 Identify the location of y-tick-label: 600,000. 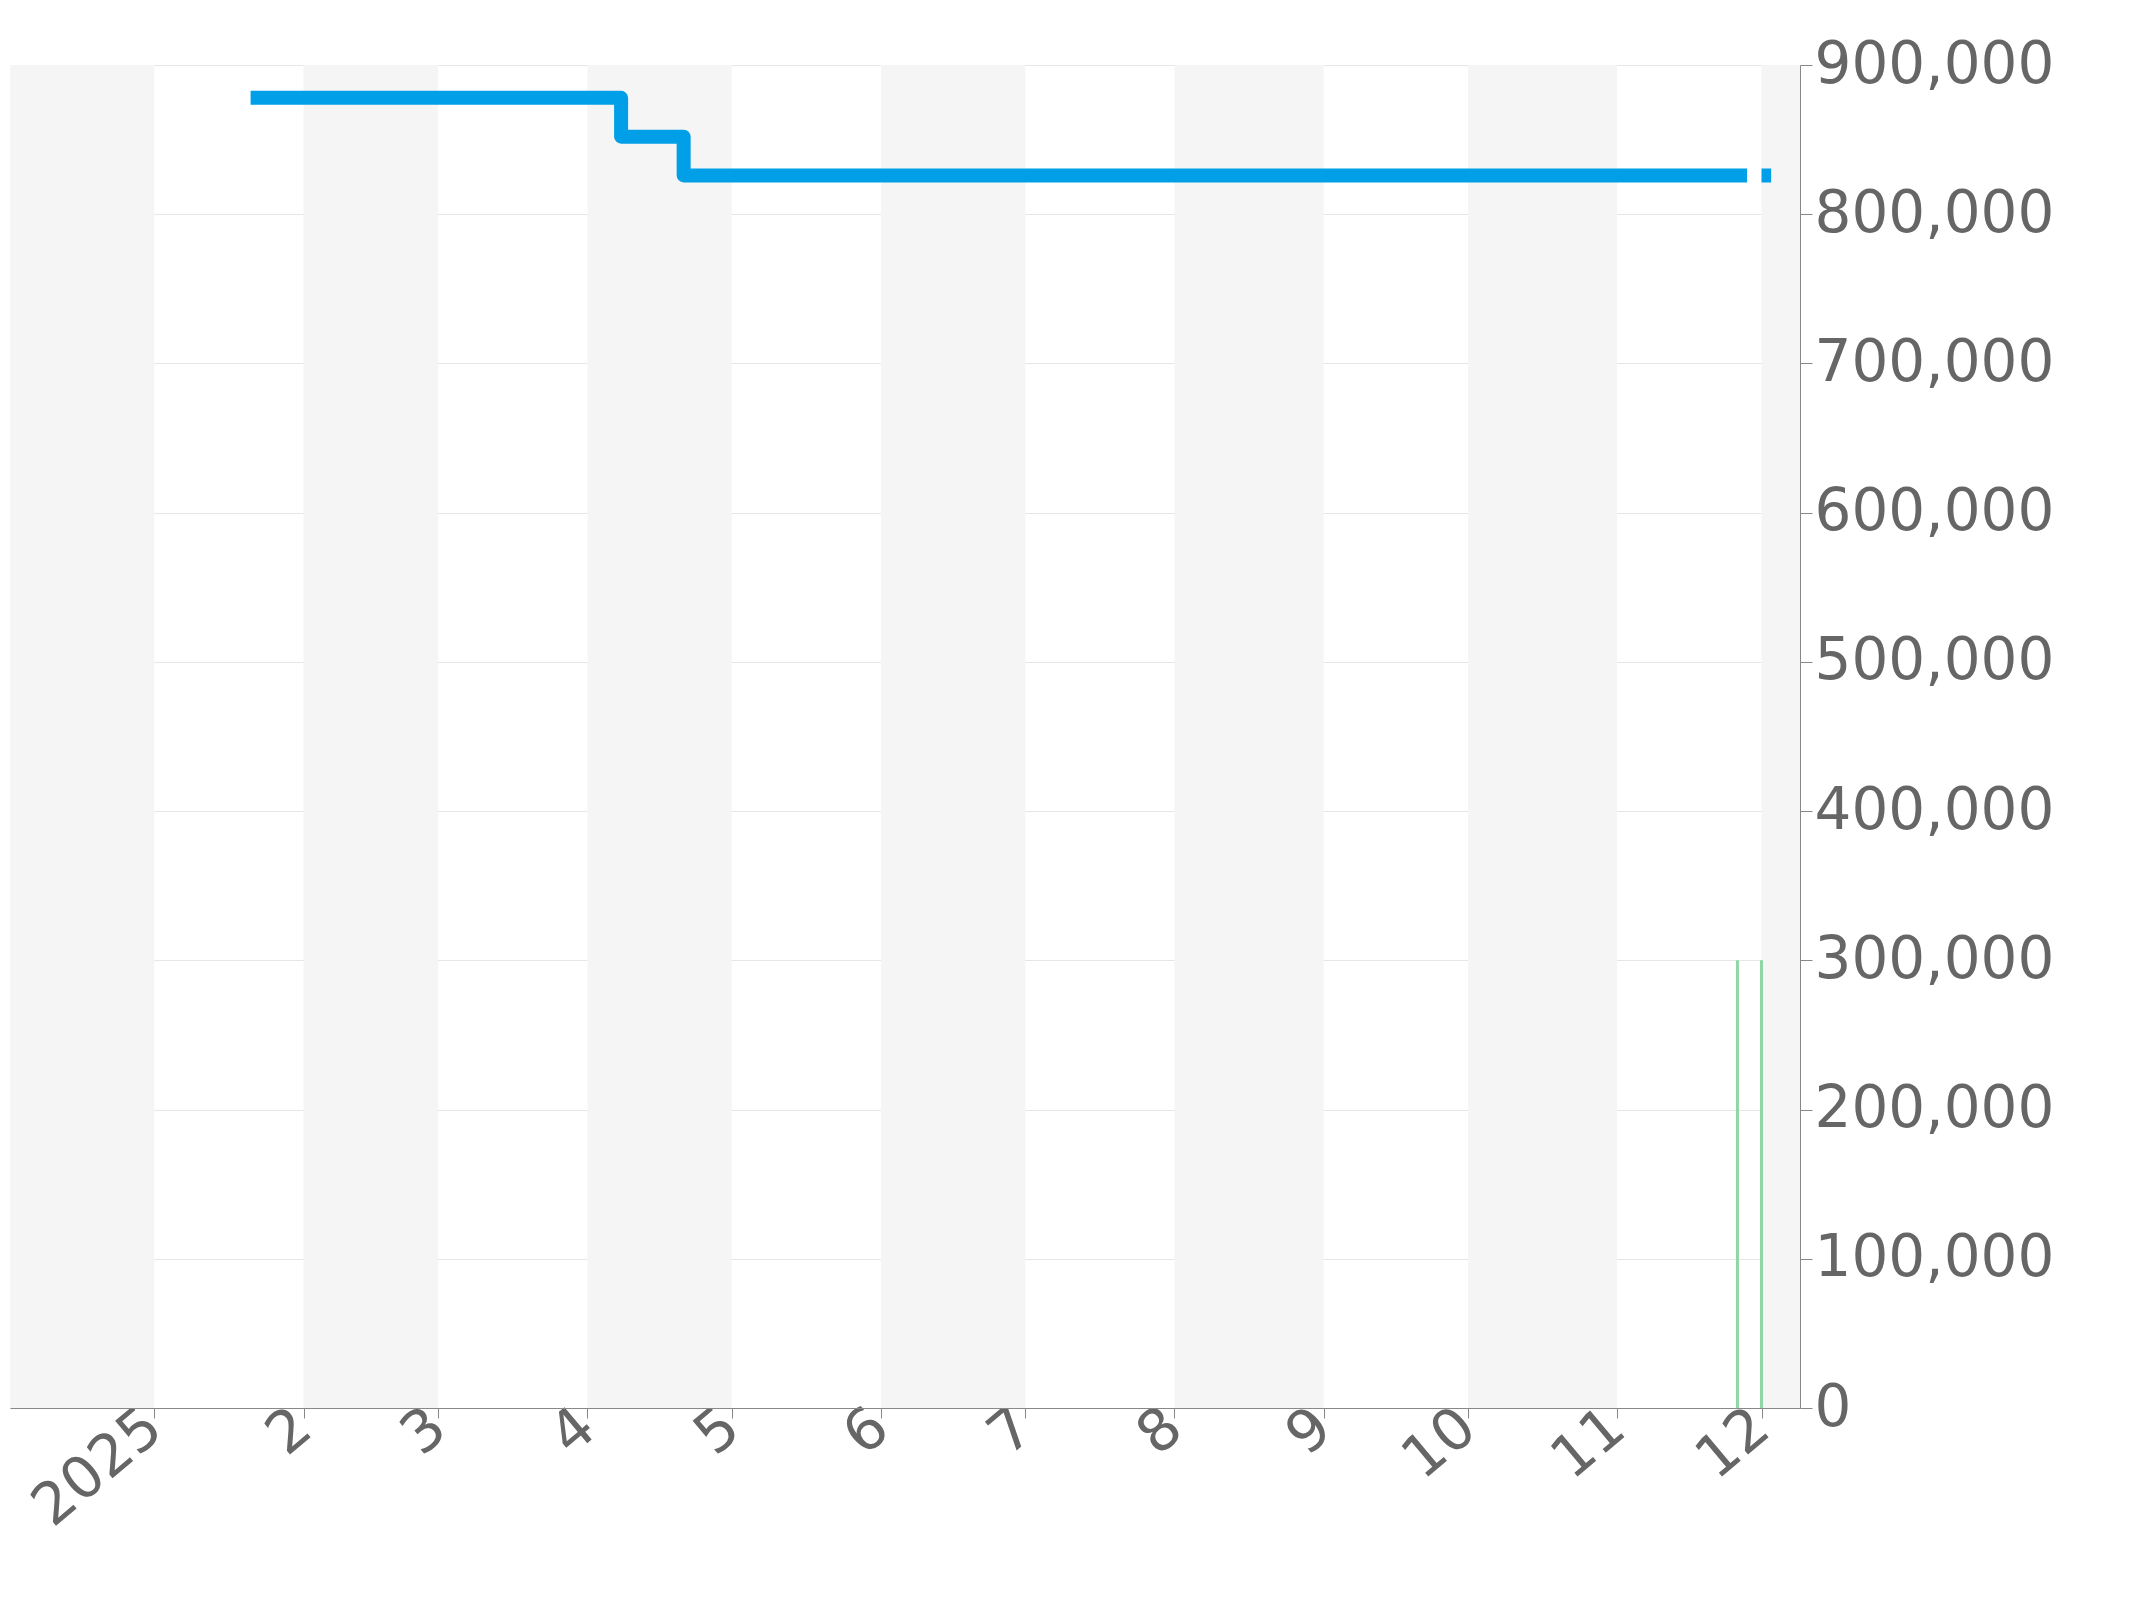
(1934, 510).